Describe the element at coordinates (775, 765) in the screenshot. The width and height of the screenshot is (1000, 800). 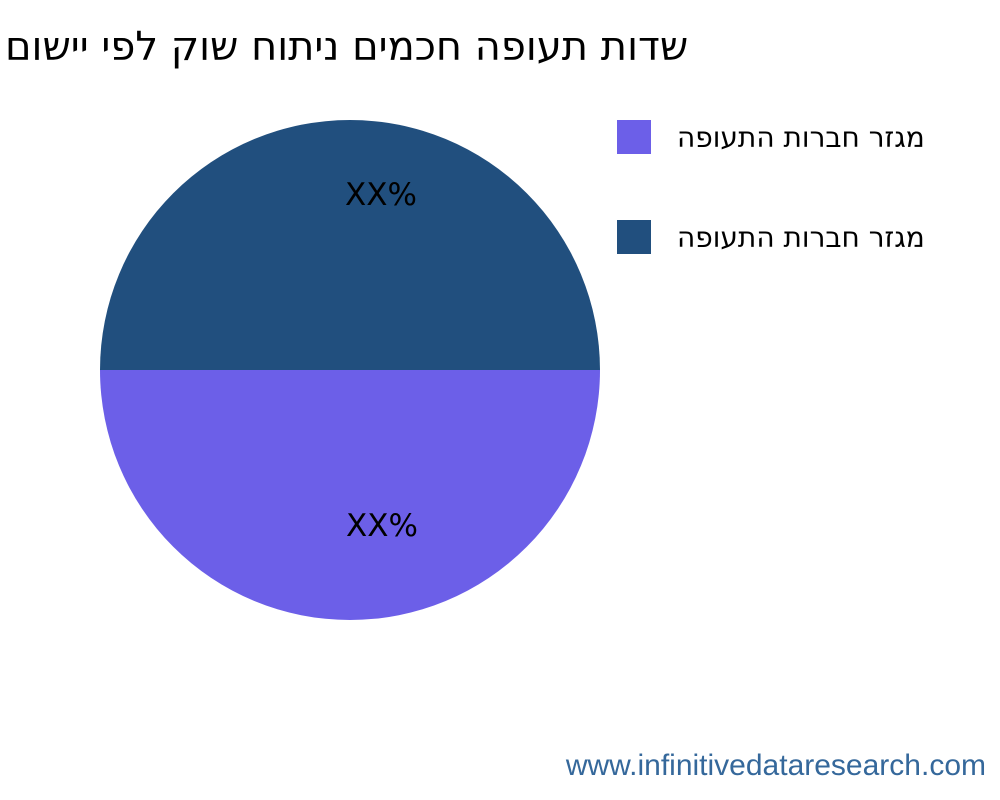
I see `watermark-website-url: www.infinitivedataresearch.com` at that location.